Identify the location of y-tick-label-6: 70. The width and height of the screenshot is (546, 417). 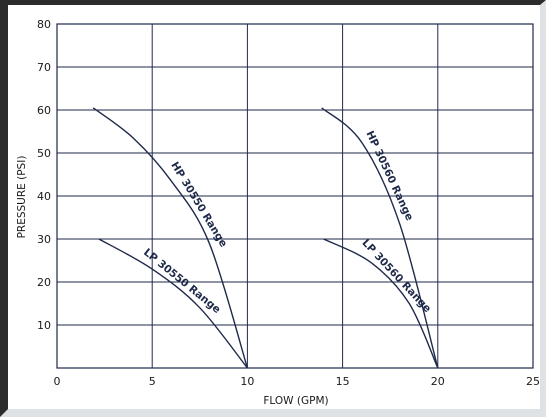
(44, 67).